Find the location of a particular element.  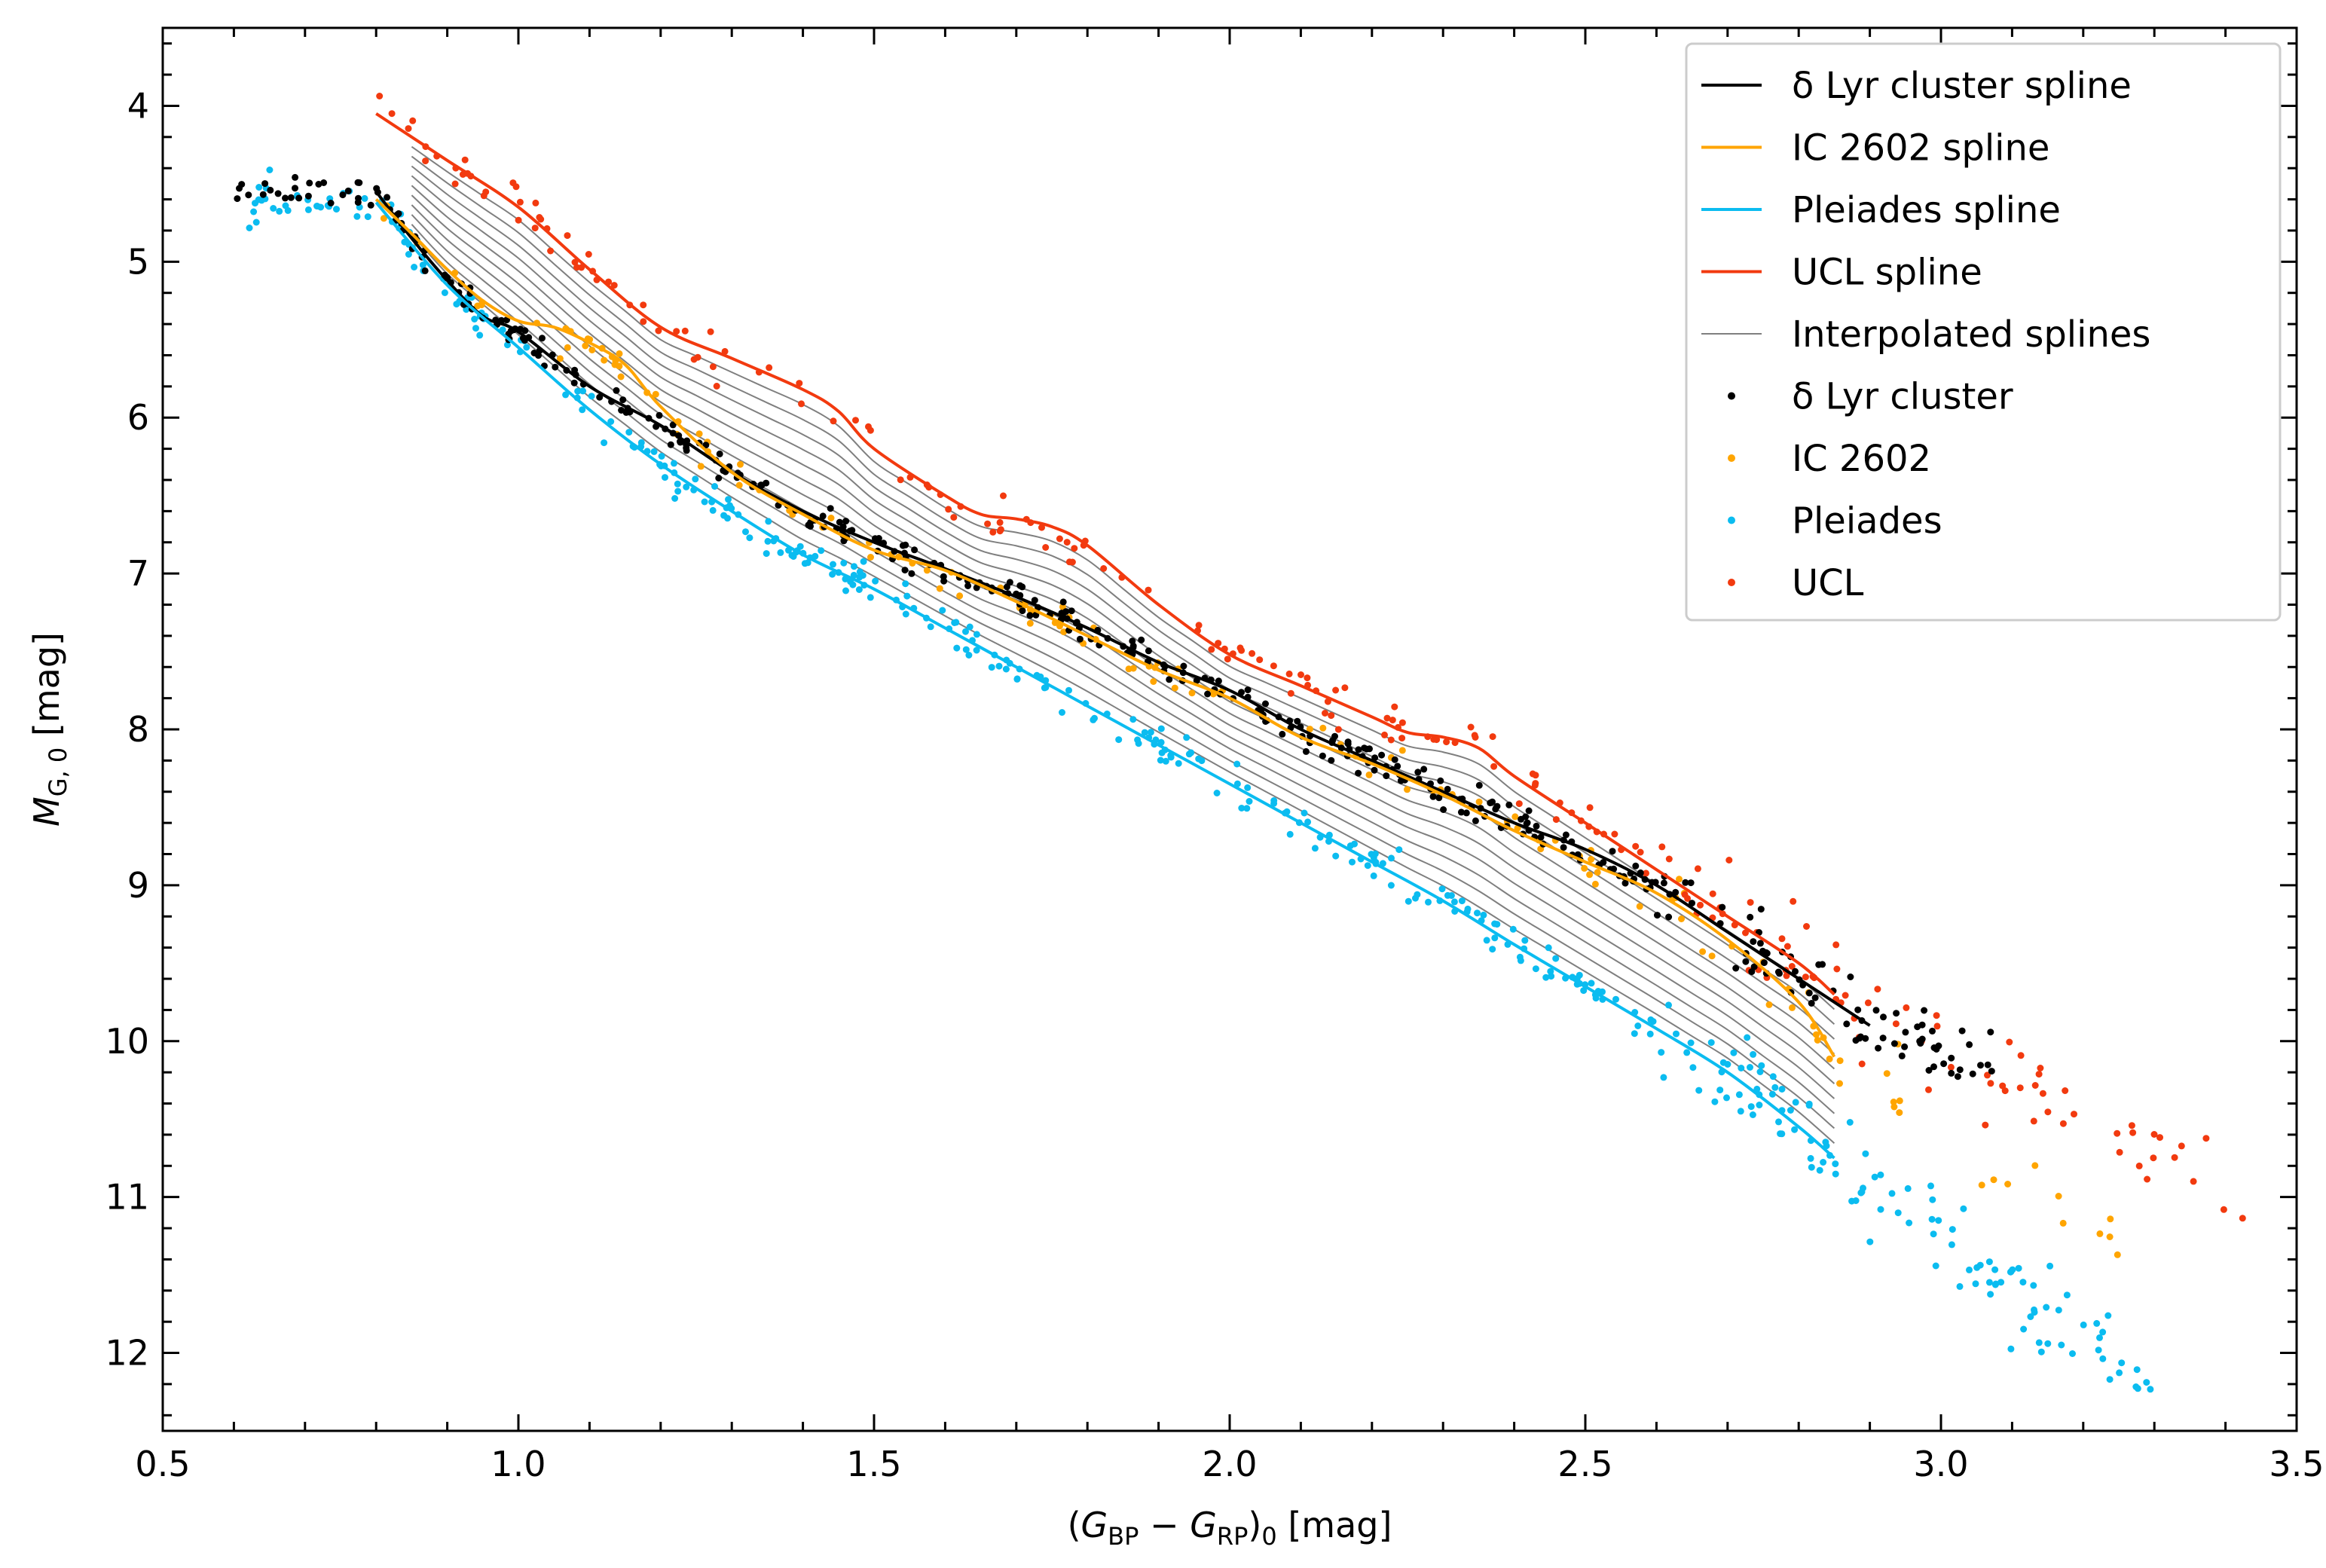

x-tick-label: 2.0 is located at coordinates (1229, 1464).